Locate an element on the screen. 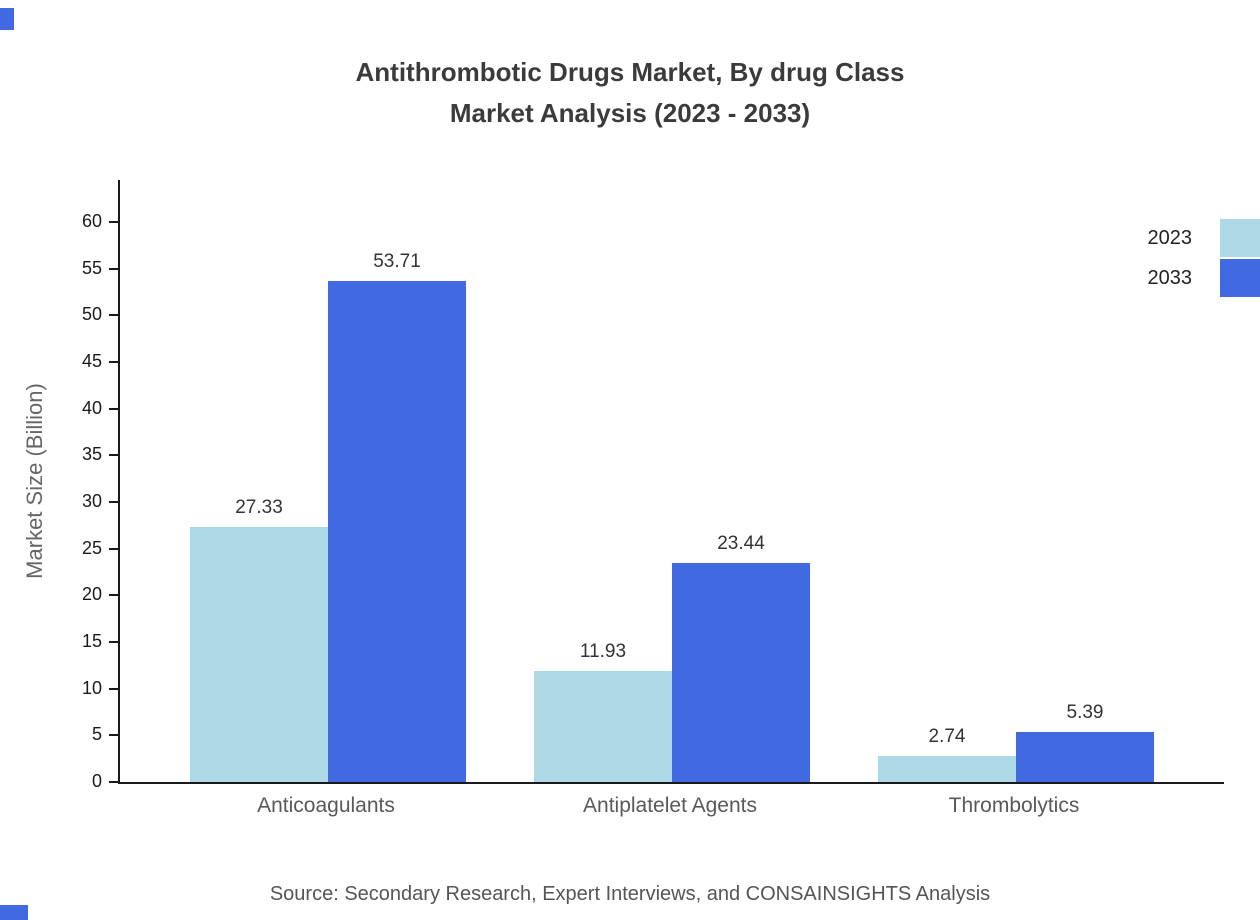  bar-2023-thrombolytics is located at coordinates (947, 769).